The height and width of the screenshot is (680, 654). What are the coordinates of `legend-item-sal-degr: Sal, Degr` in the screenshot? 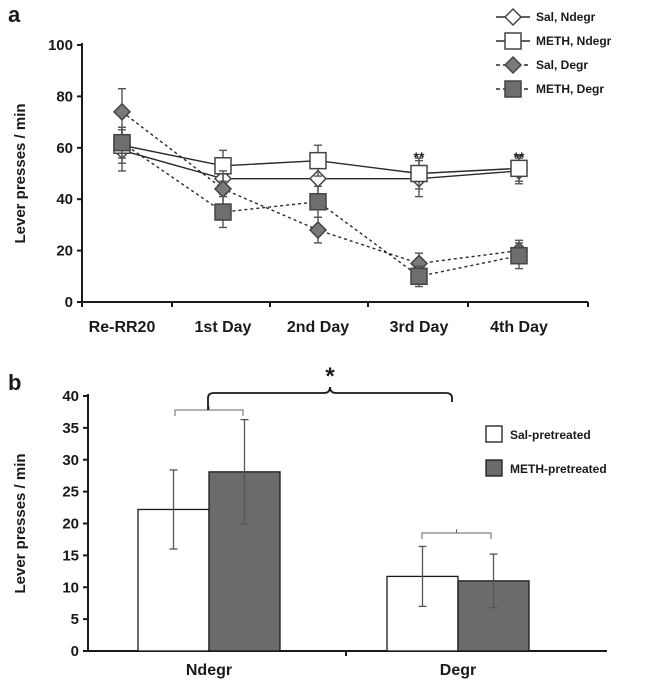 It's located at (542, 65).